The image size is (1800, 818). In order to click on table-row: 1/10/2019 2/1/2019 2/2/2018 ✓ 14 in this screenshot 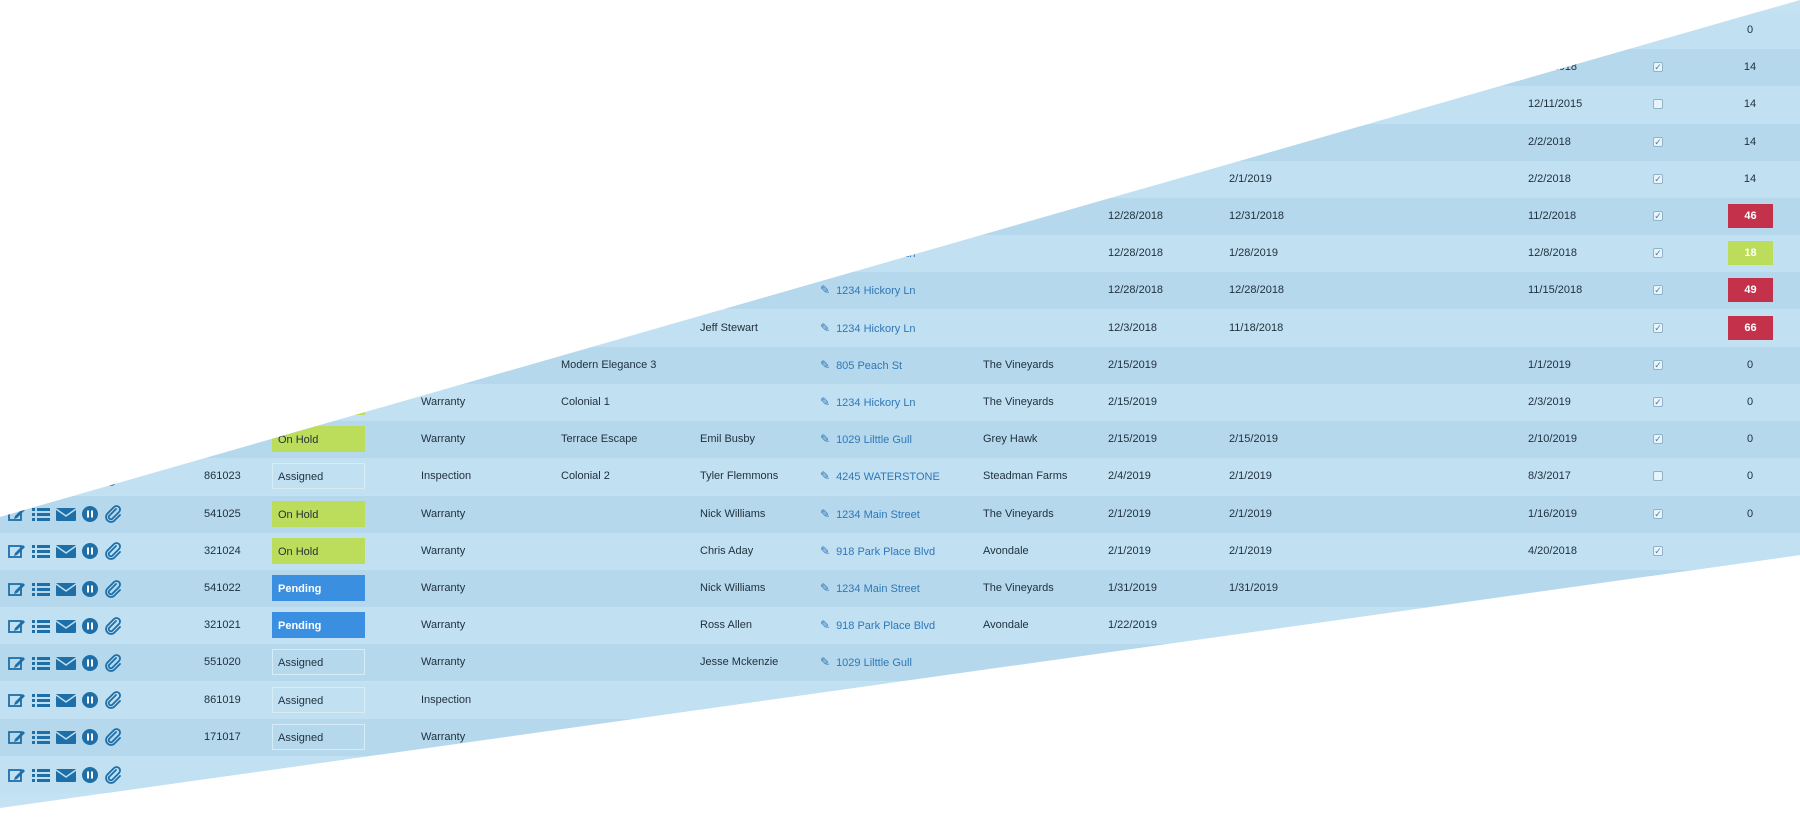, I will do `click(900, 179)`.